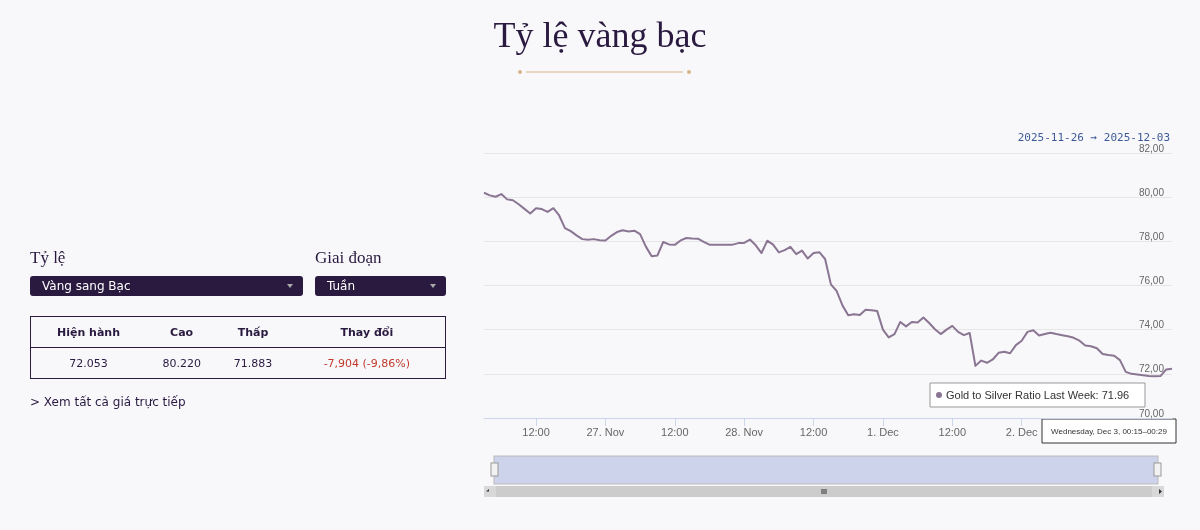 This screenshot has height=530, width=1200. What do you see at coordinates (367, 363) in the screenshot?
I see `text: -7,904 (-9,86%)` at bounding box center [367, 363].